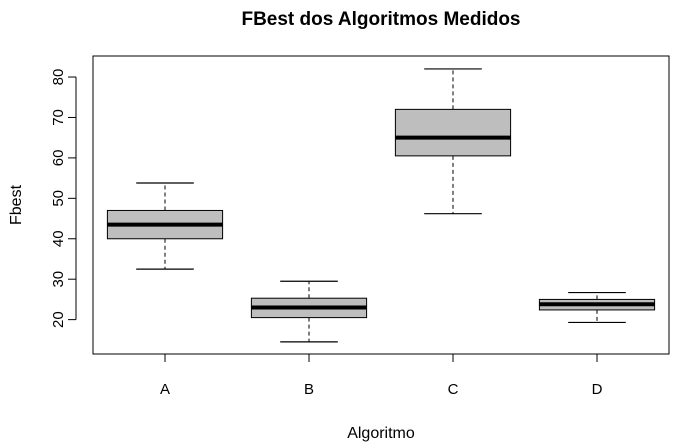 Image resolution: width=681 pixels, height=445 pixels. What do you see at coordinates (165, 389) in the screenshot?
I see `x-tick-label: A` at bounding box center [165, 389].